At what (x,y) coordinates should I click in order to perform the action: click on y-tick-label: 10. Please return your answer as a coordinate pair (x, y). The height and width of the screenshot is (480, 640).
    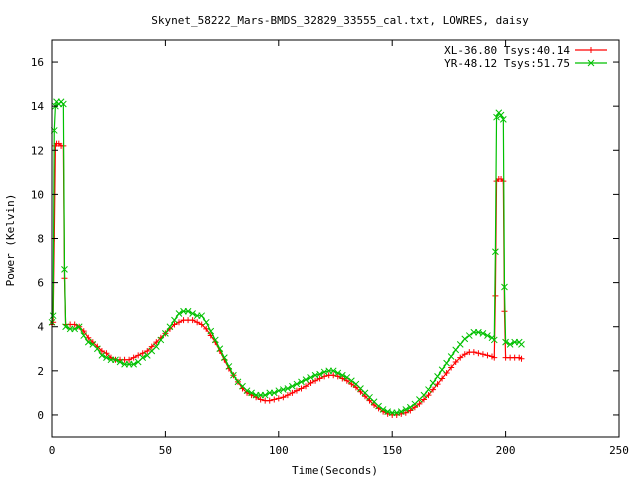
    Looking at the image, I should click on (37, 194).